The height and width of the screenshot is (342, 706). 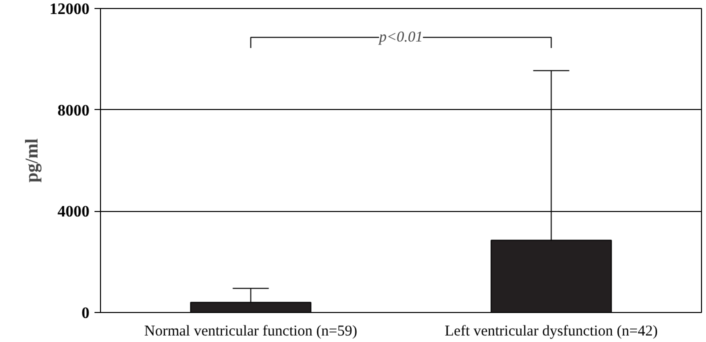 What do you see at coordinates (251, 332) in the screenshot?
I see `x-tick-label: Normal ventricular function (n=59)` at bounding box center [251, 332].